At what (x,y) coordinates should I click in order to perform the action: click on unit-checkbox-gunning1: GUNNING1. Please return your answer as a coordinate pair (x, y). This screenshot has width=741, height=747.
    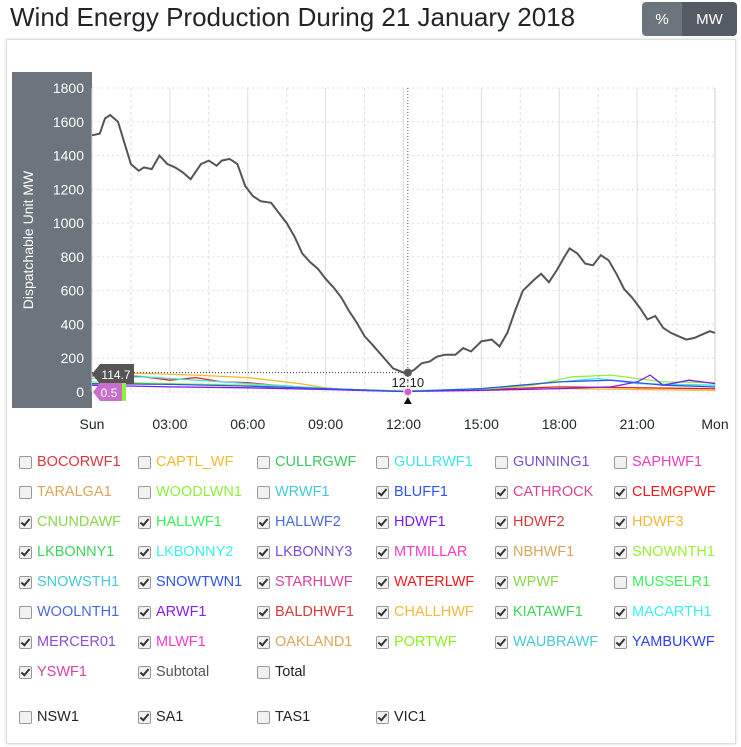
    Looking at the image, I should click on (542, 462).